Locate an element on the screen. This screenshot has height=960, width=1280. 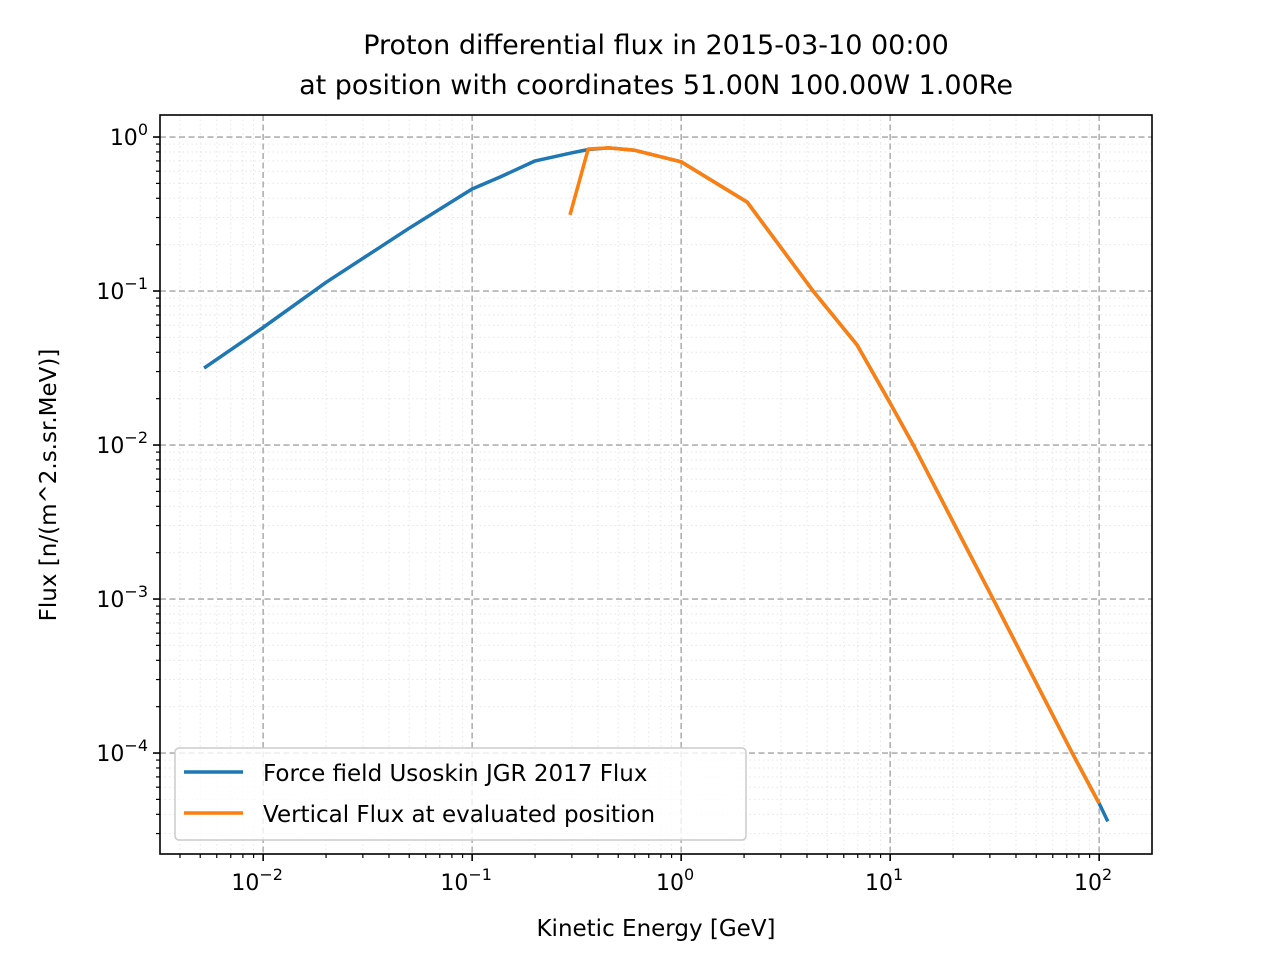
legend-label-force-field: Force field Usoskin JGR 2017 Flux is located at coordinates (455, 774).